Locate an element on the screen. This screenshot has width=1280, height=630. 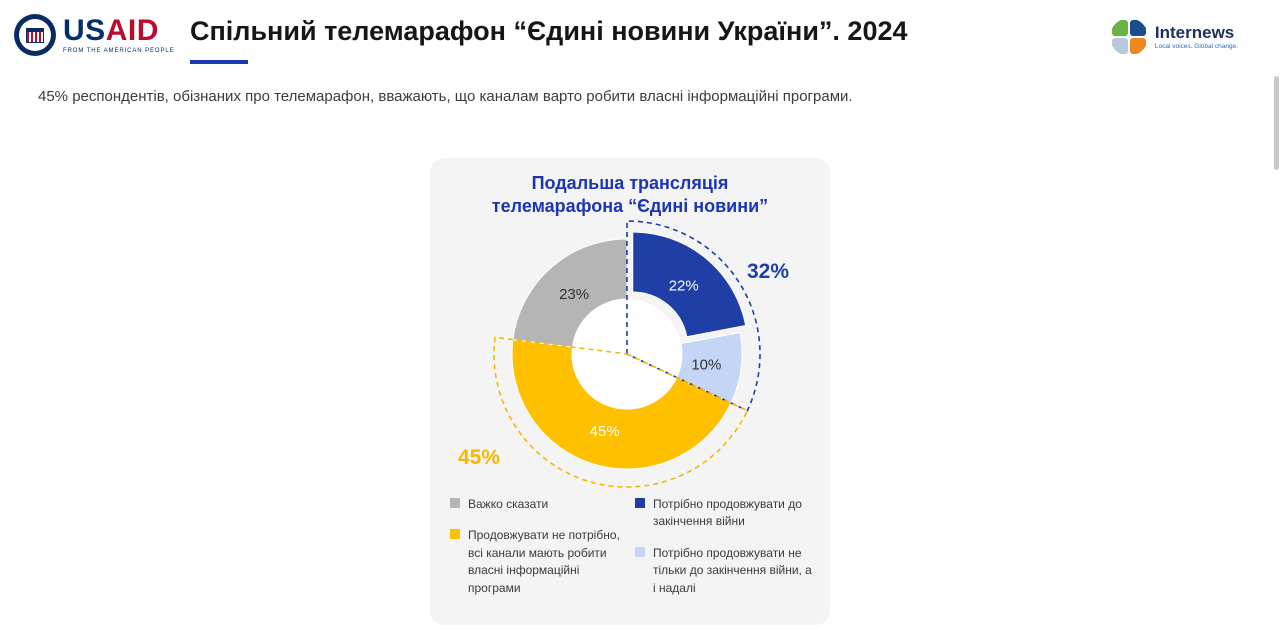
usaid-shield-icon is located at coordinates (35, 35).